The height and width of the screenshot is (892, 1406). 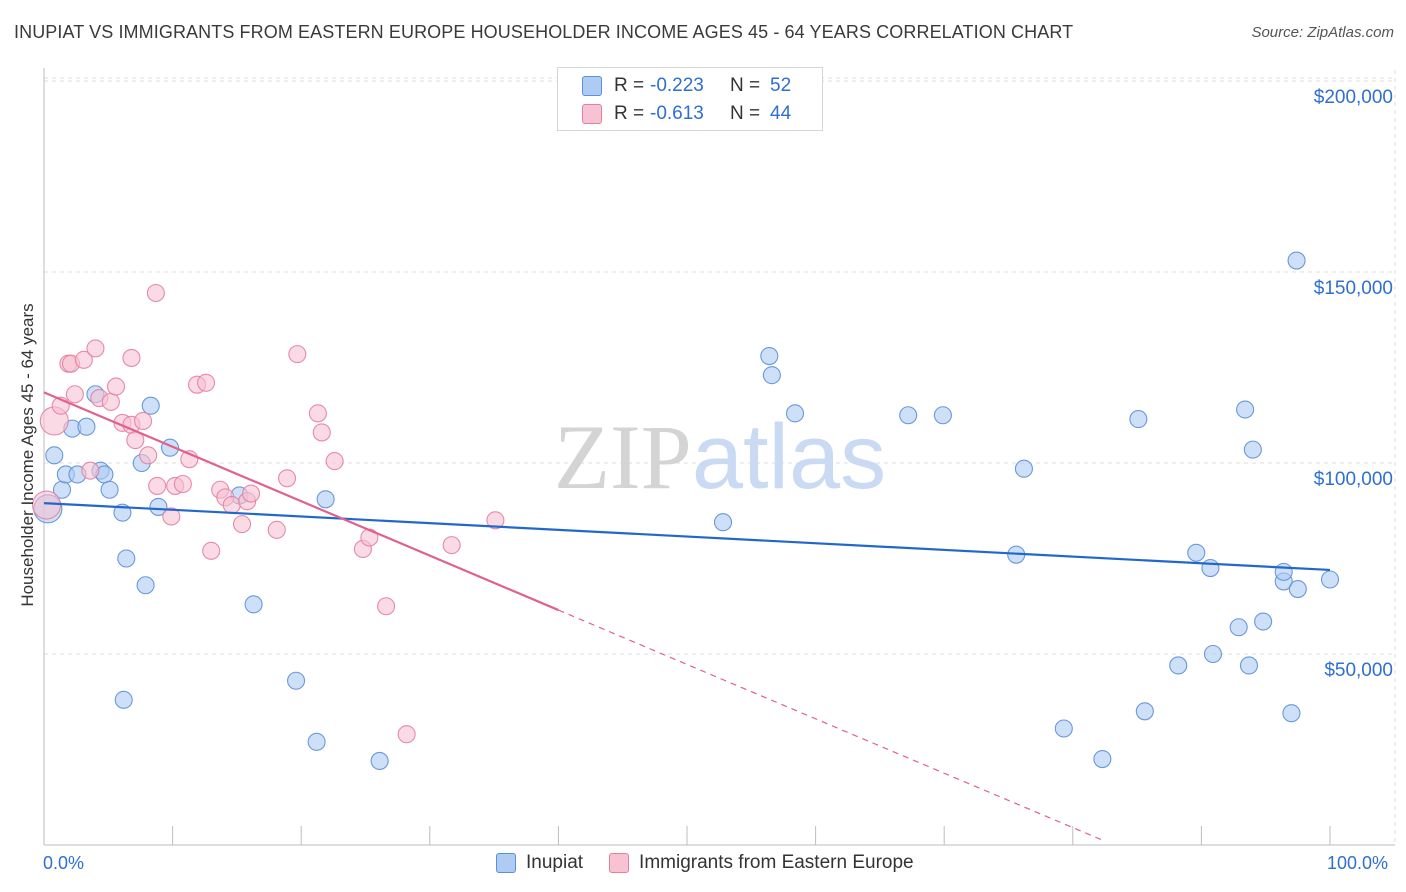 I want to click on inupiat-trendline, so click(x=687, y=537).